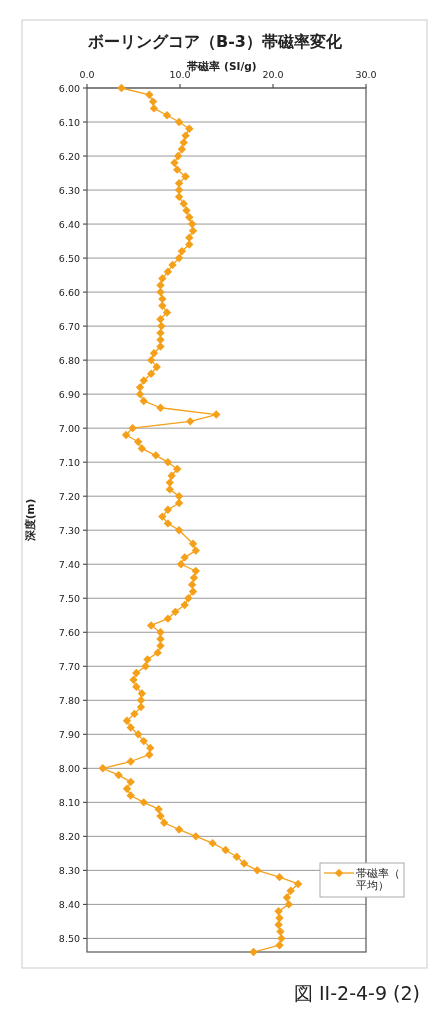 This screenshot has width=441, height=1017. What do you see at coordinates (366, 74) in the screenshot?
I see `x-tick-label: 30.0` at bounding box center [366, 74].